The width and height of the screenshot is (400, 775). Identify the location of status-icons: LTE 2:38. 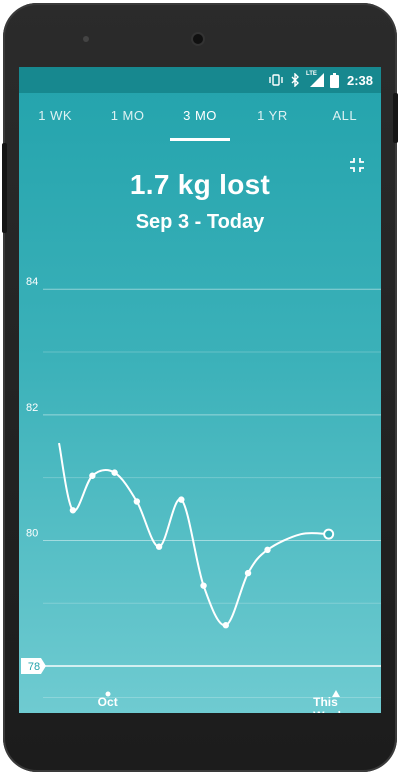
(320, 80).